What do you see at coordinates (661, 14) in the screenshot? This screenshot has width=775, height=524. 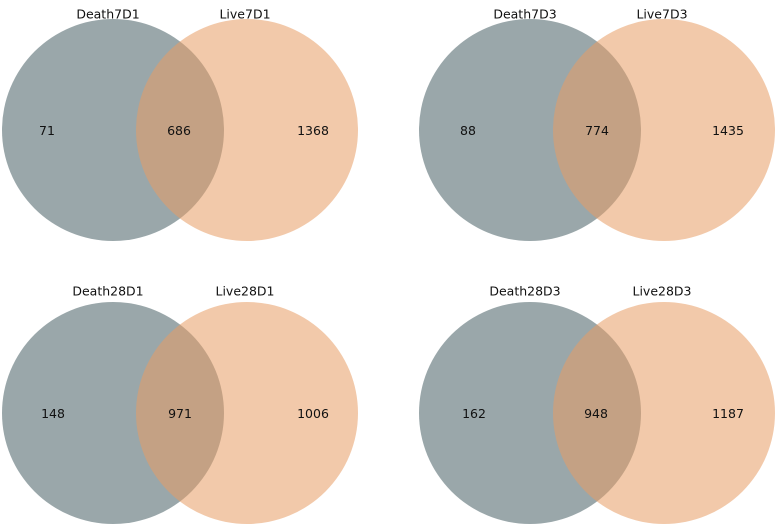 I see `set-b-label: Live7D3` at bounding box center [661, 14].